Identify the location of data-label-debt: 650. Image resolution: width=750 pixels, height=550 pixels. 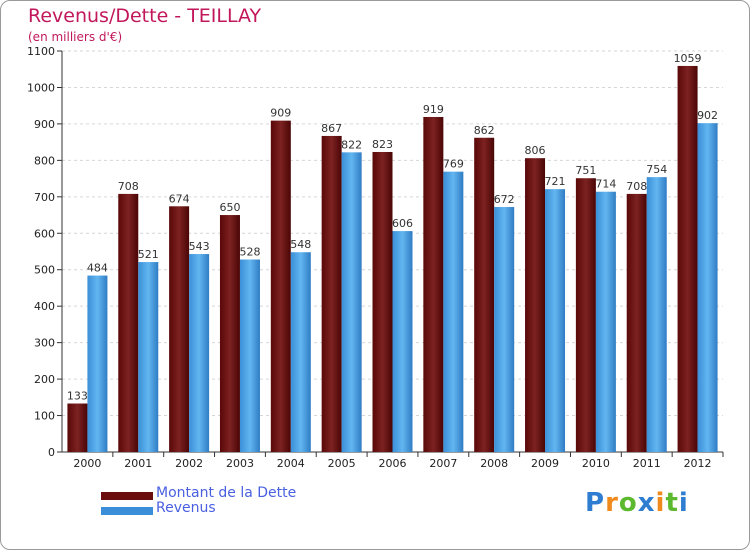
(229, 207).